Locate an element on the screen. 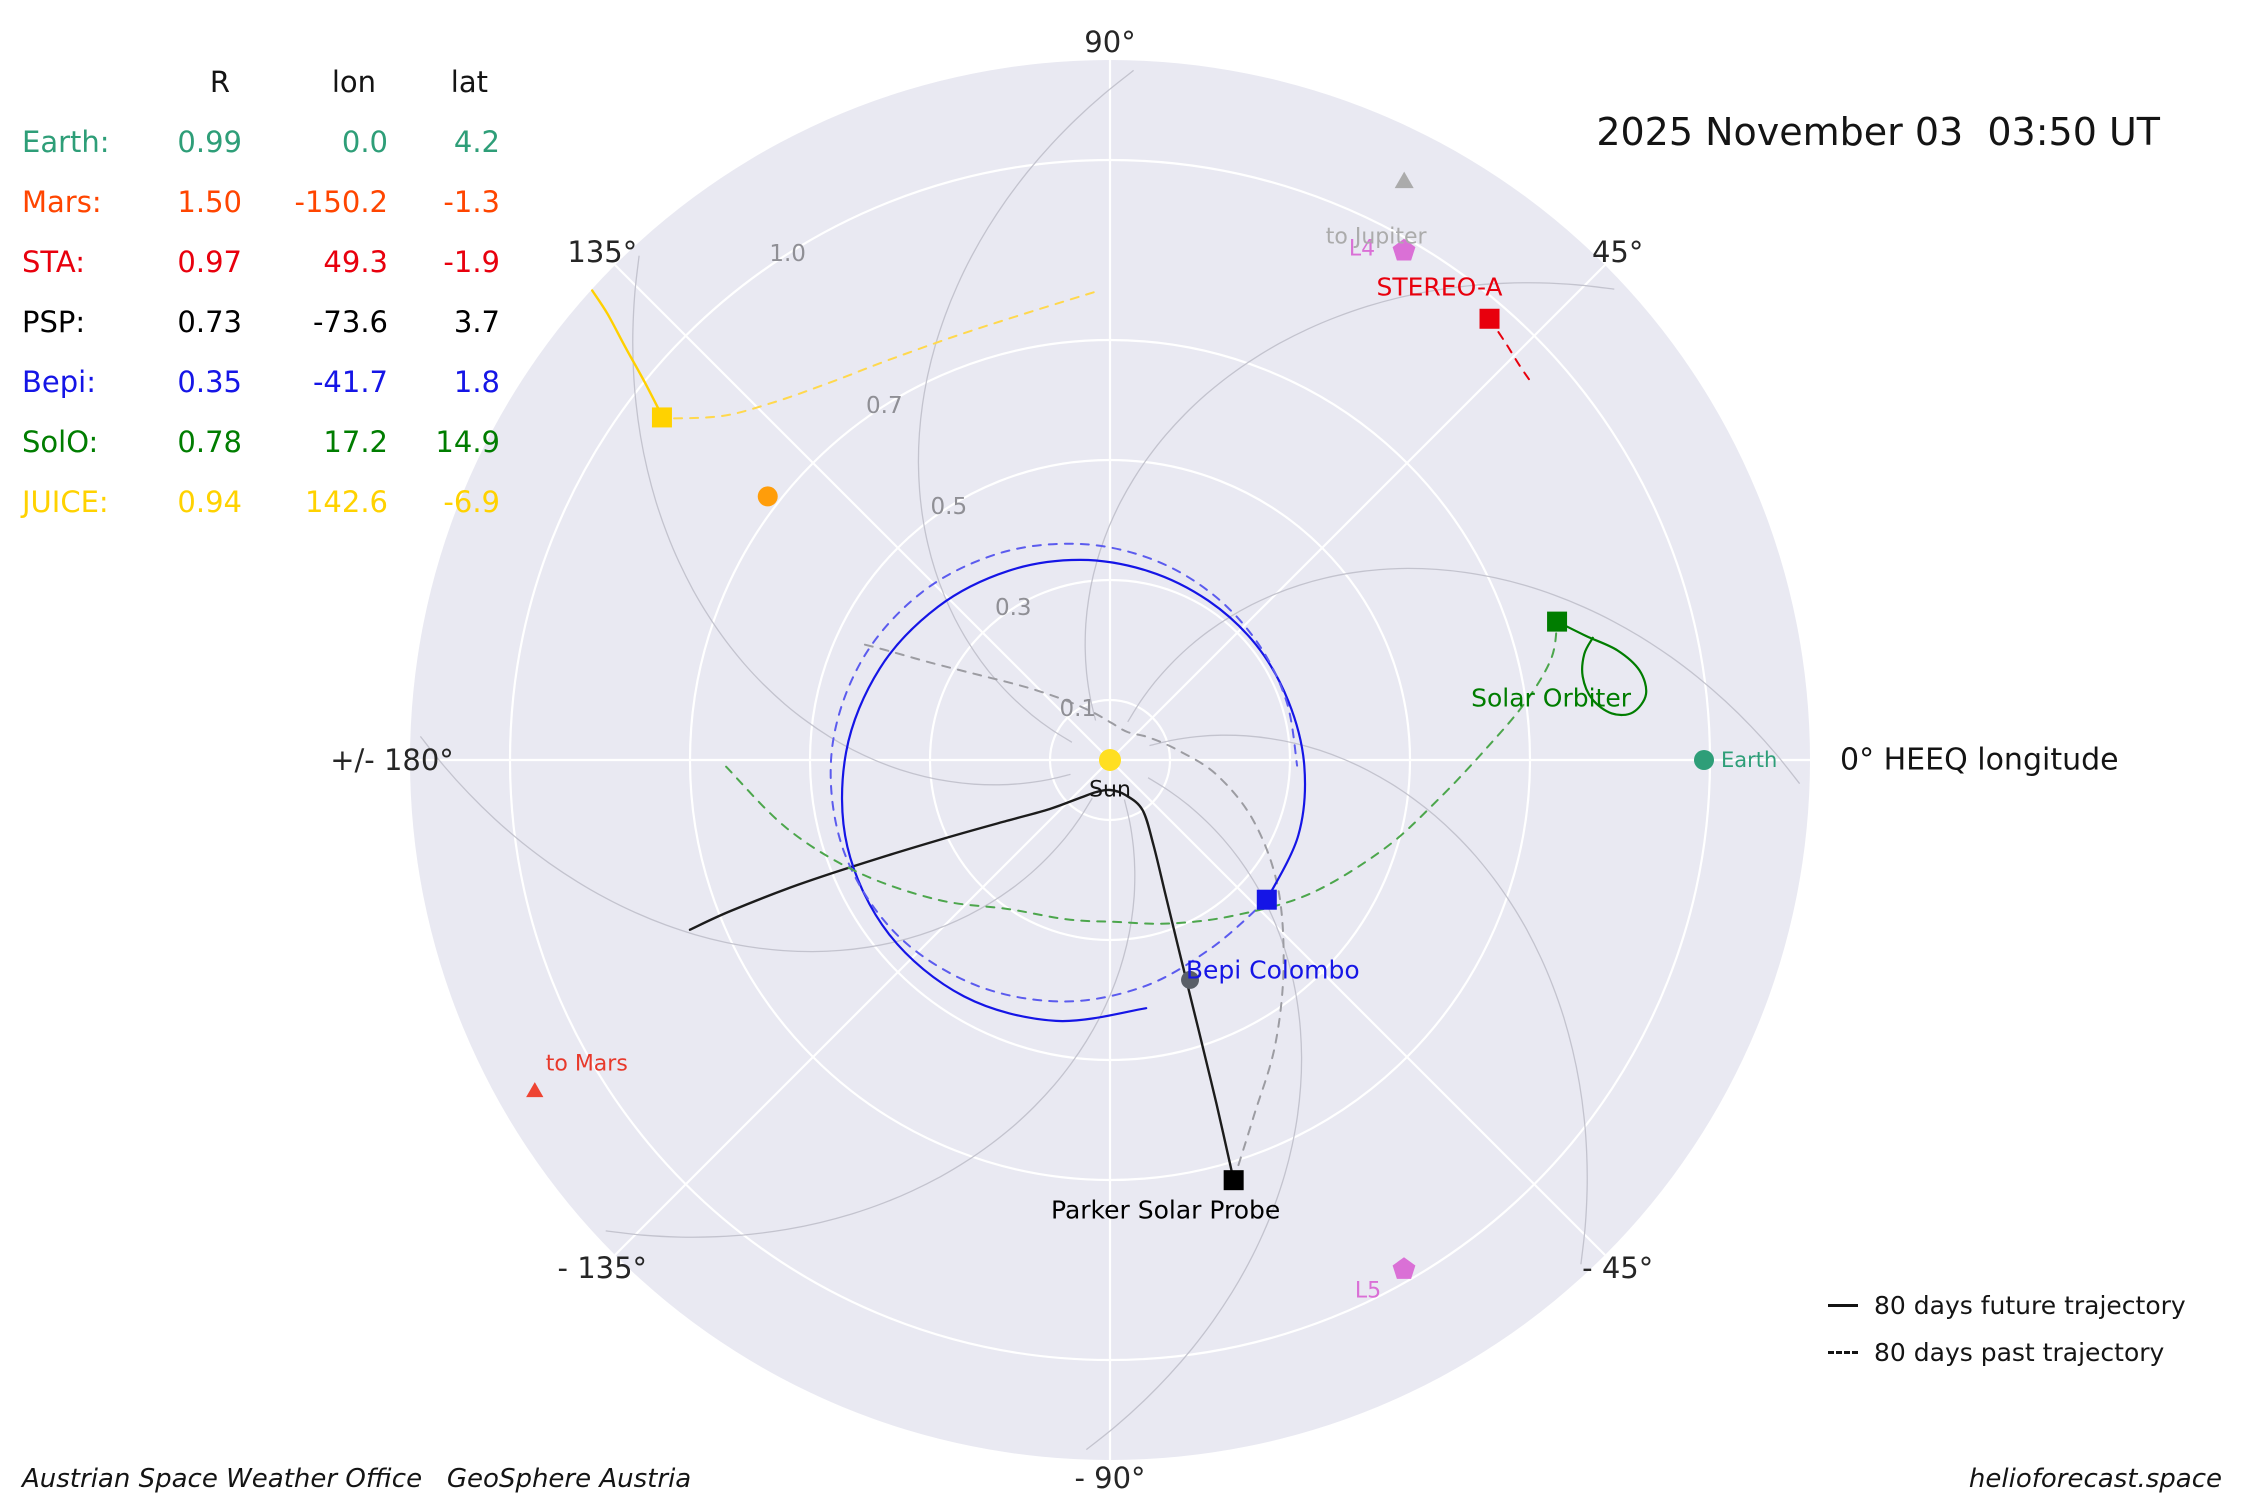  table-cell-R: 1.50 is located at coordinates (209, 202).